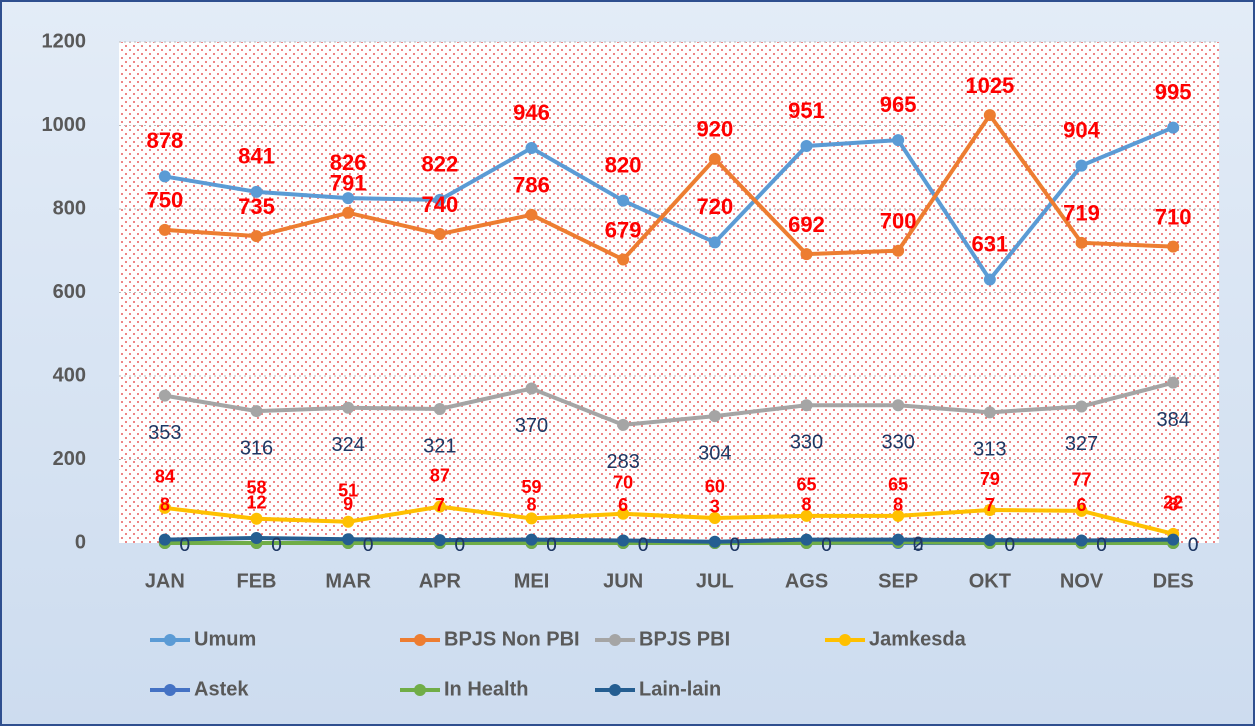  Describe the element at coordinates (164, 200) in the screenshot. I see `data-label: 750` at that location.